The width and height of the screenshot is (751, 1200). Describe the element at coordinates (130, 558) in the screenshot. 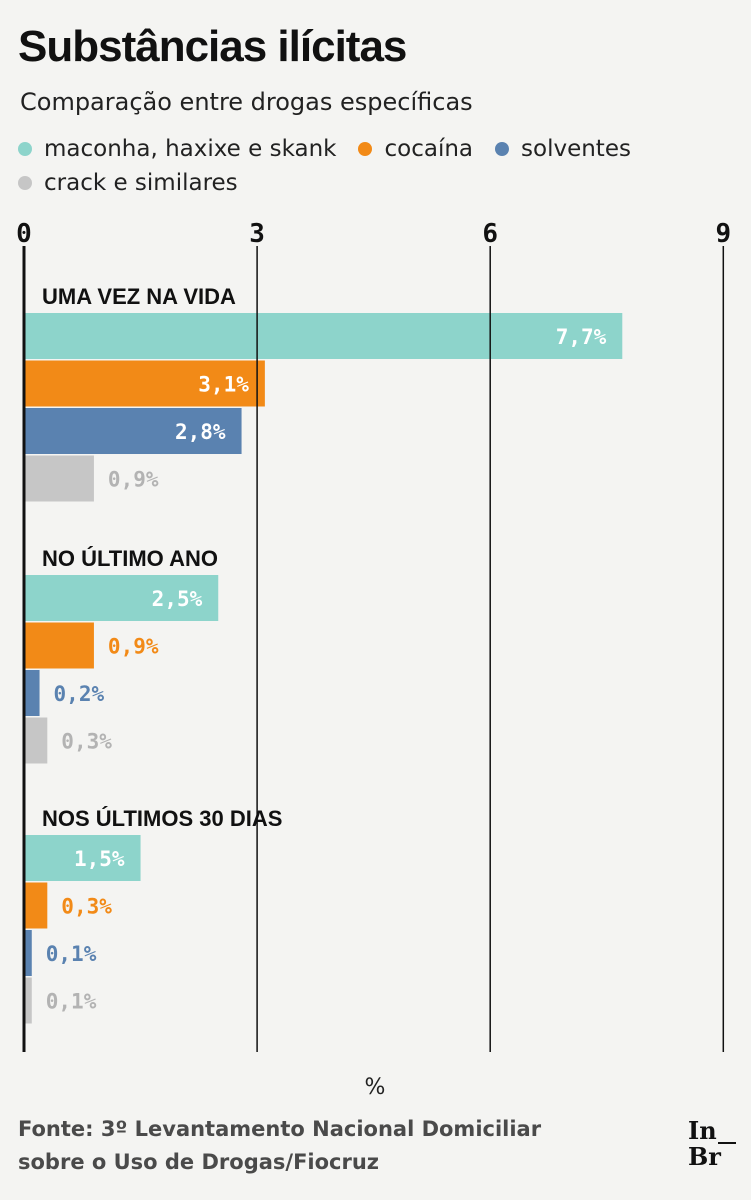

I see `group-label: NO ÚLTIMO ANO` at that location.